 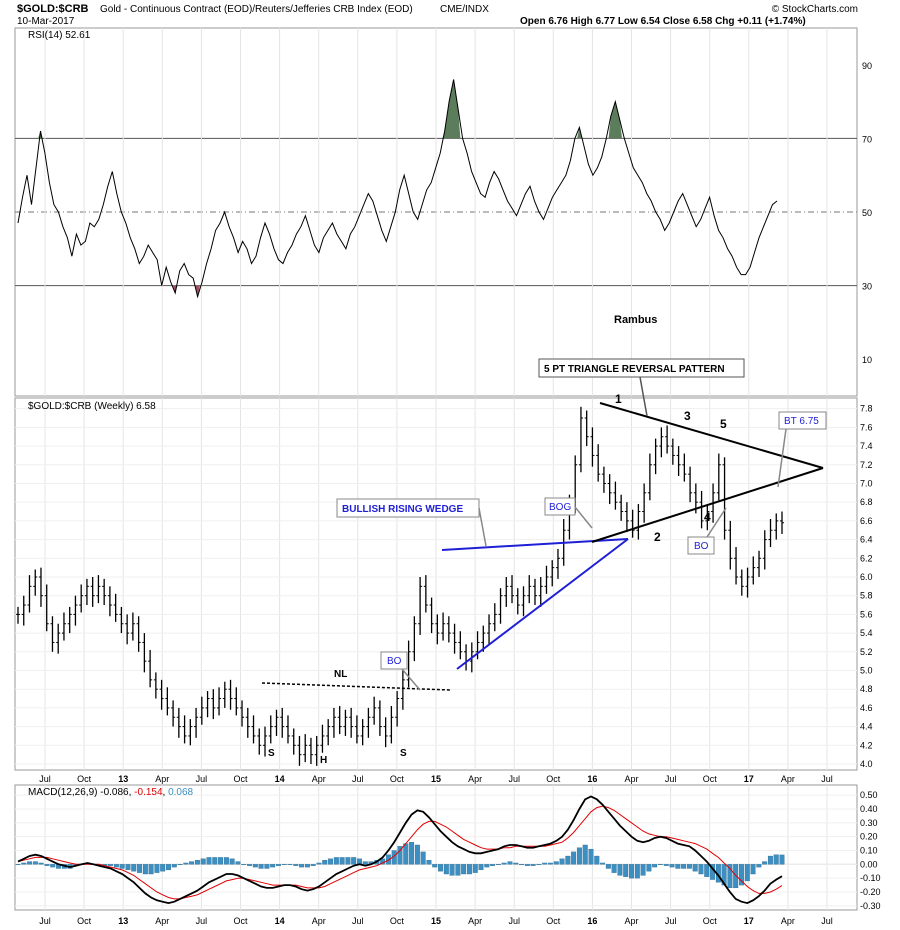 What do you see at coordinates (59, 35) in the screenshot?
I see `rsi-legend: RSI(14) 52.61` at bounding box center [59, 35].